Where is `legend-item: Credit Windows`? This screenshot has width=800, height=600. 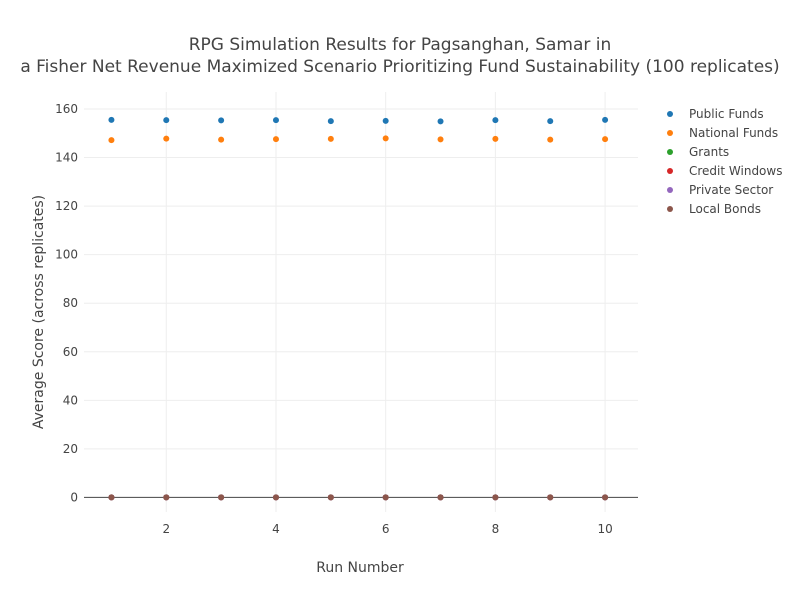 legend-item: Credit Windows is located at coordinates (724, 171).